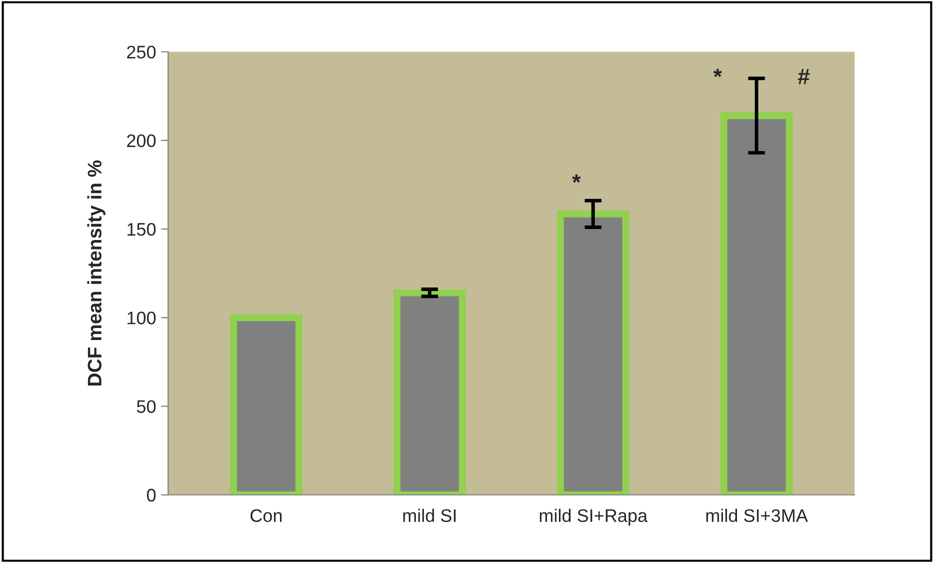 This screenshot has height=563, width=934. Describe the element at coordinates (142, 229) in the screenshot. I see `y-tick-label: 150` at that location.